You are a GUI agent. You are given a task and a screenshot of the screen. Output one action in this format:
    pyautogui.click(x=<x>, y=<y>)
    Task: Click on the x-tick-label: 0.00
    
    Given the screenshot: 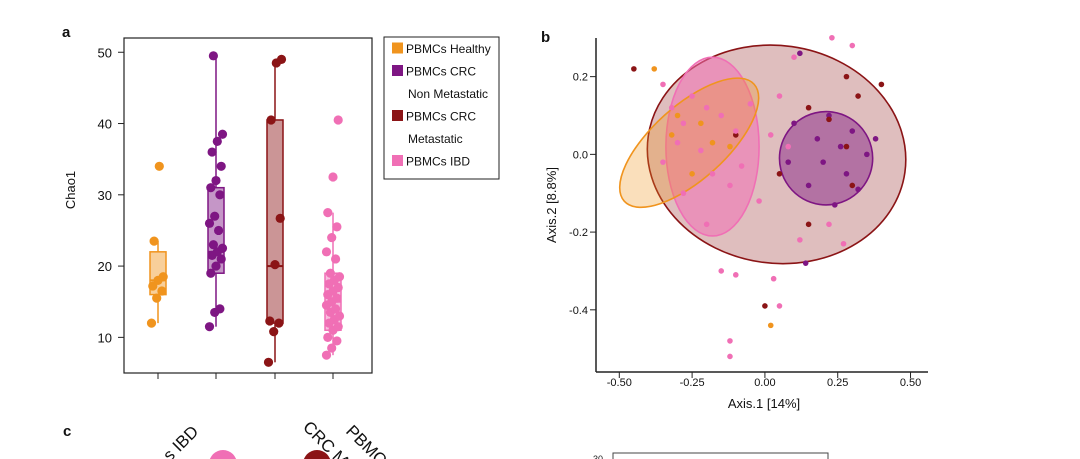 What is the action you would take?
    pyautogui.click(x=764, y=383)
    